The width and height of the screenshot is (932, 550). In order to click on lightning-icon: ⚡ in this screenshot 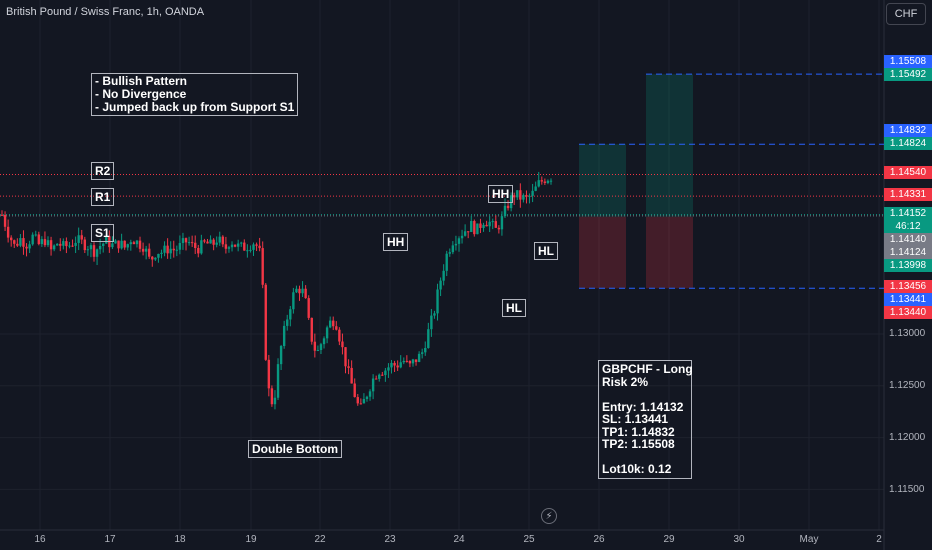, I will do `click(549, 516)`.